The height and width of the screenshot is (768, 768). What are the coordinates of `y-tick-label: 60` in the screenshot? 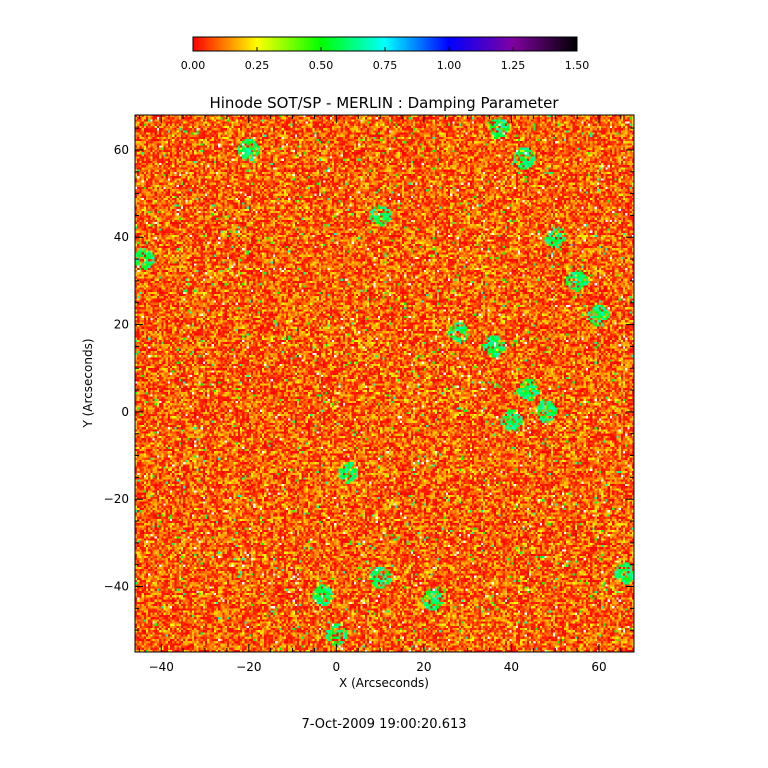 It's located at (121, 150).